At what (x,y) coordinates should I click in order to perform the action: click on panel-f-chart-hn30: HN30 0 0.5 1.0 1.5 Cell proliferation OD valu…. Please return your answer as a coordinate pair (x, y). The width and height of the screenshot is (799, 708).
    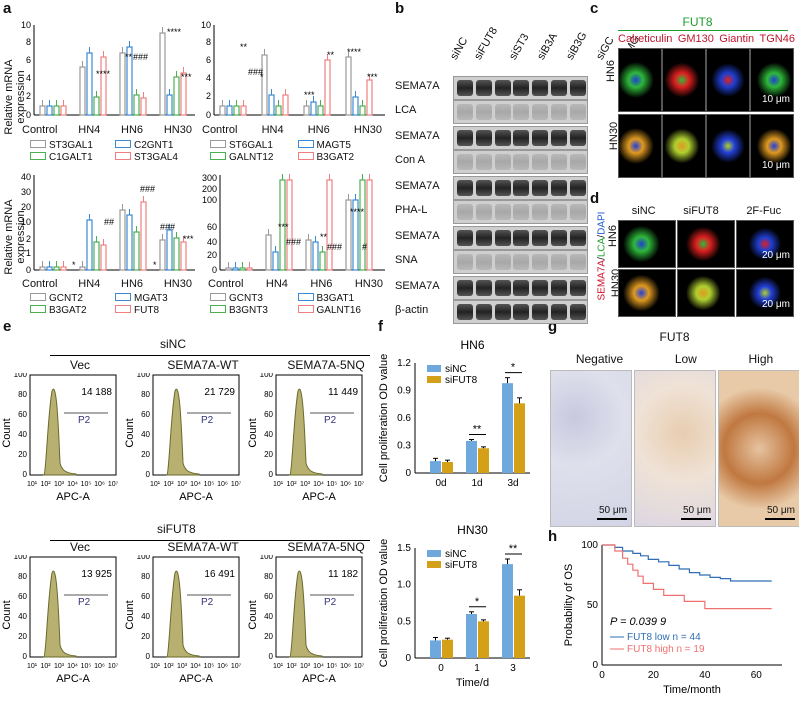
    Looking at the image, I should click on (454, 606).